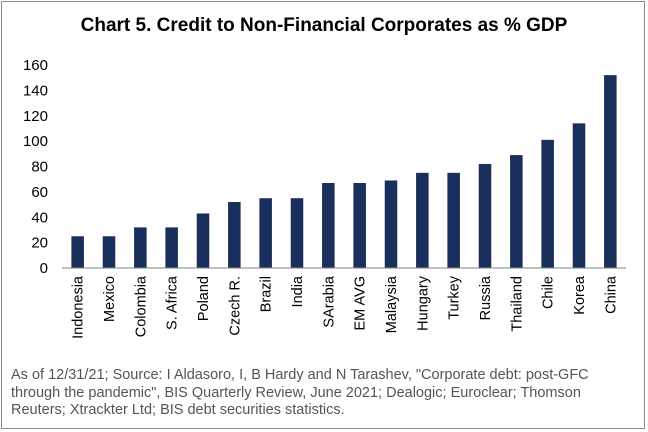 This screenshot has height=432, width=648. What do you see at coordinates (79, 307) in the screenshot?
I see `x-tick-label: Indonesia` at bounding box center [79, 307].